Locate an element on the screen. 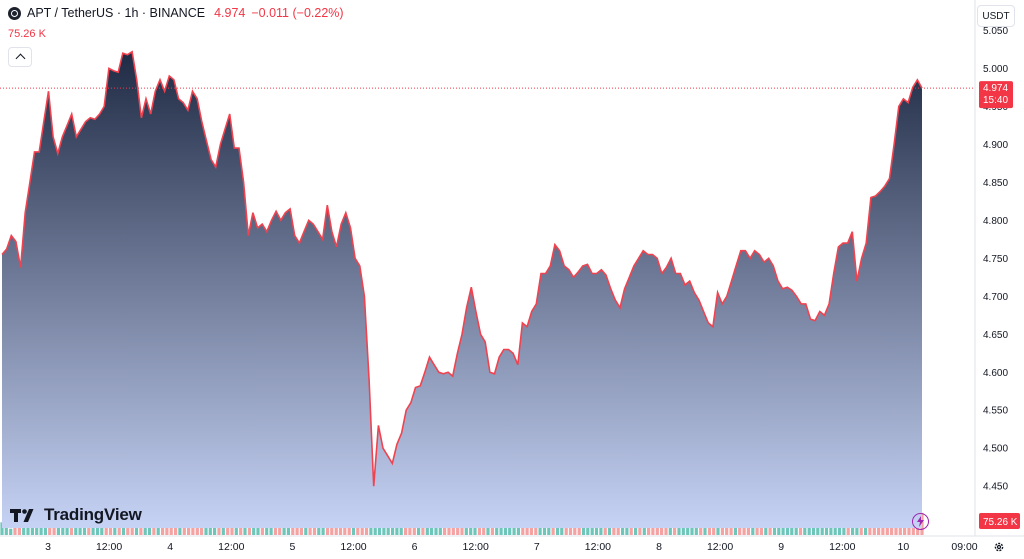  last-price-value: 4.974 is located at coordinates (995, 88).